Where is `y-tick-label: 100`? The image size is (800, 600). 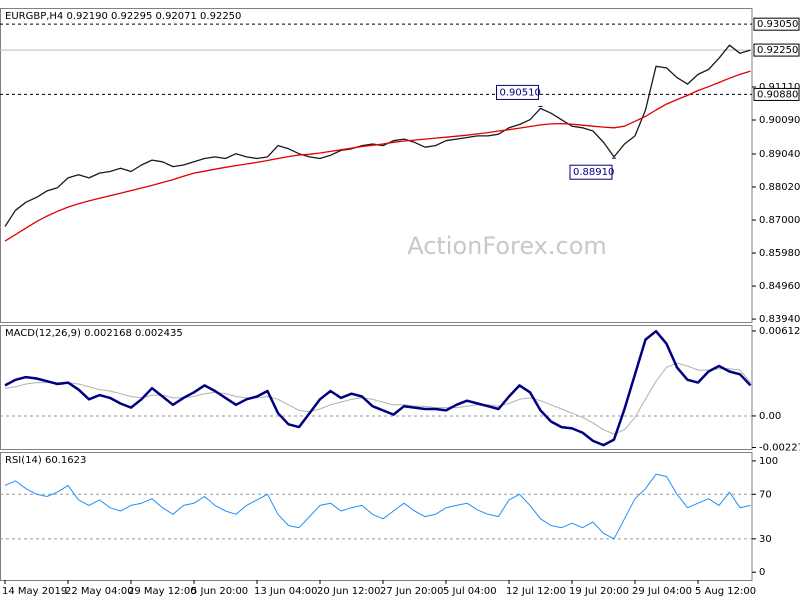 y-tick-label: 100 is located at coordinates (768, 461).